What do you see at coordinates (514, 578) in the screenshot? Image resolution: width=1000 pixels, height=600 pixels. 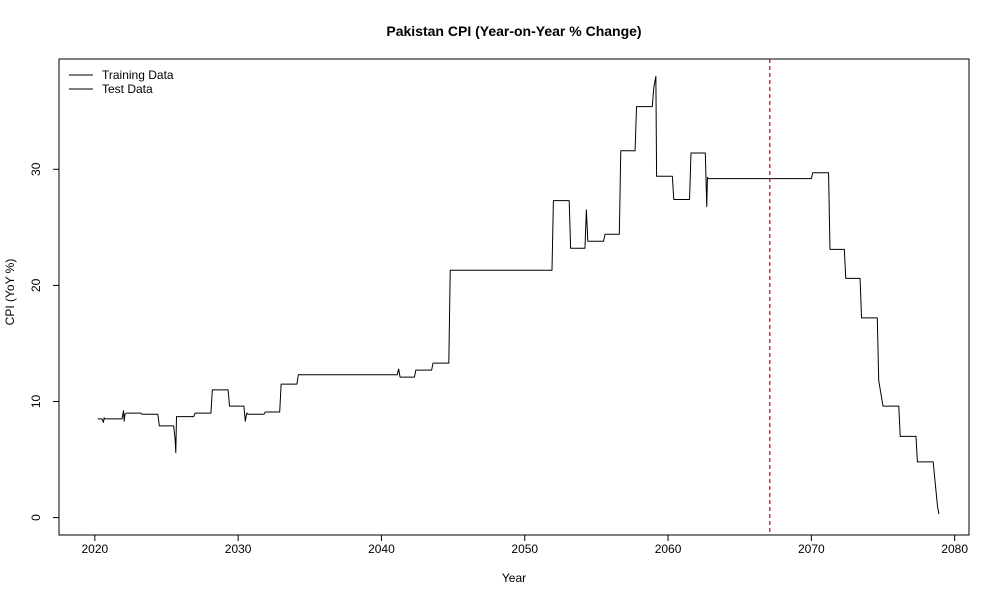 I see `x-axis-label: Year` at bounding box center [514, 578].